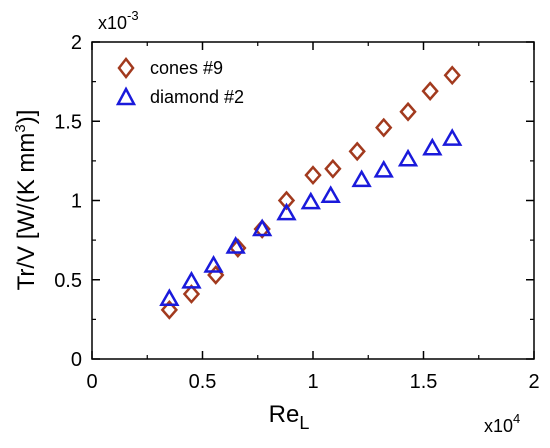 The image size is (550, 448). What do you see at coordinates (424, 382) in the screenshot?
I see `x-tick-label: 1.5` at bounding box center [424, 382].